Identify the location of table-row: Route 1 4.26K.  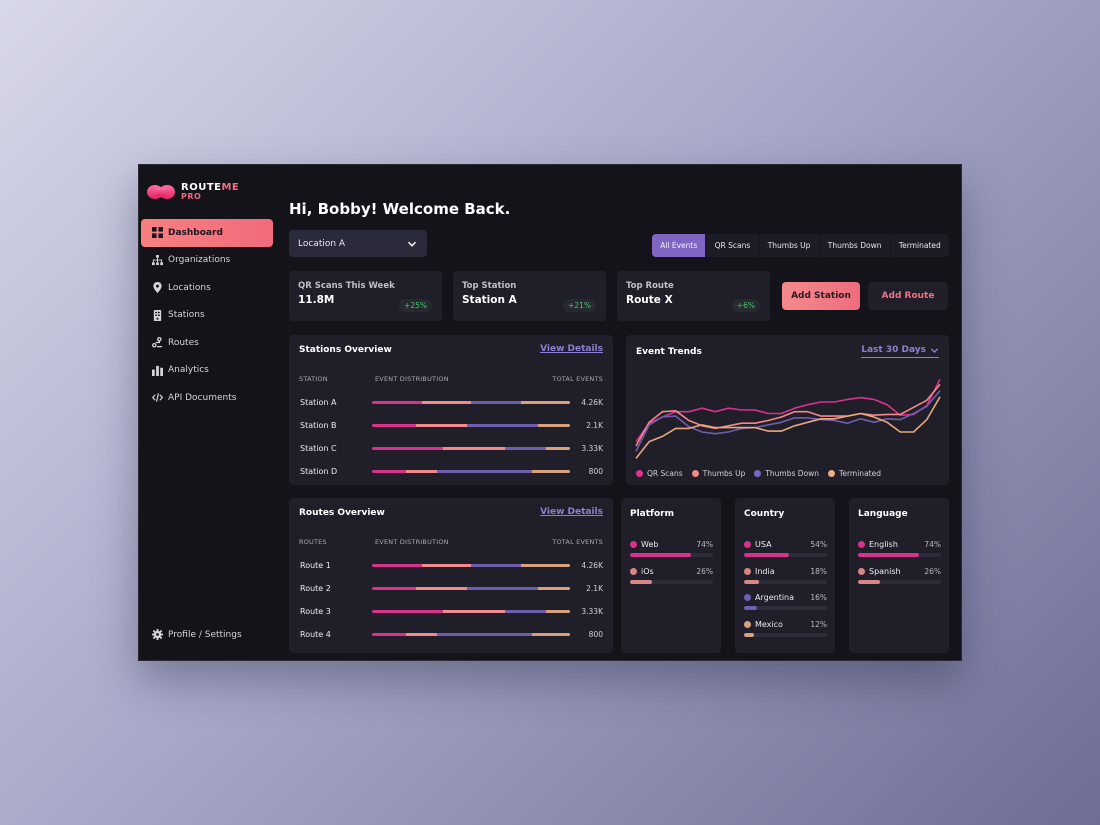
(451, 566).